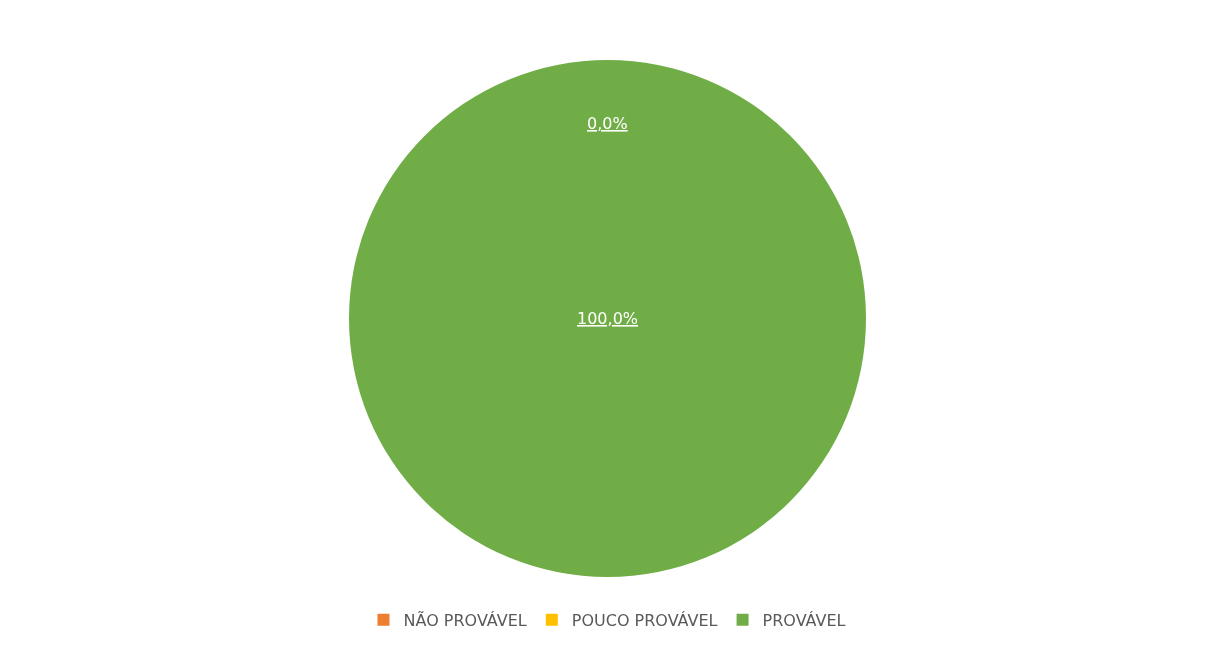  Describe the element at coordinates (465, 620) in the screenshot. I see `legend-label: NÃO PROVÁVEL` at that location.